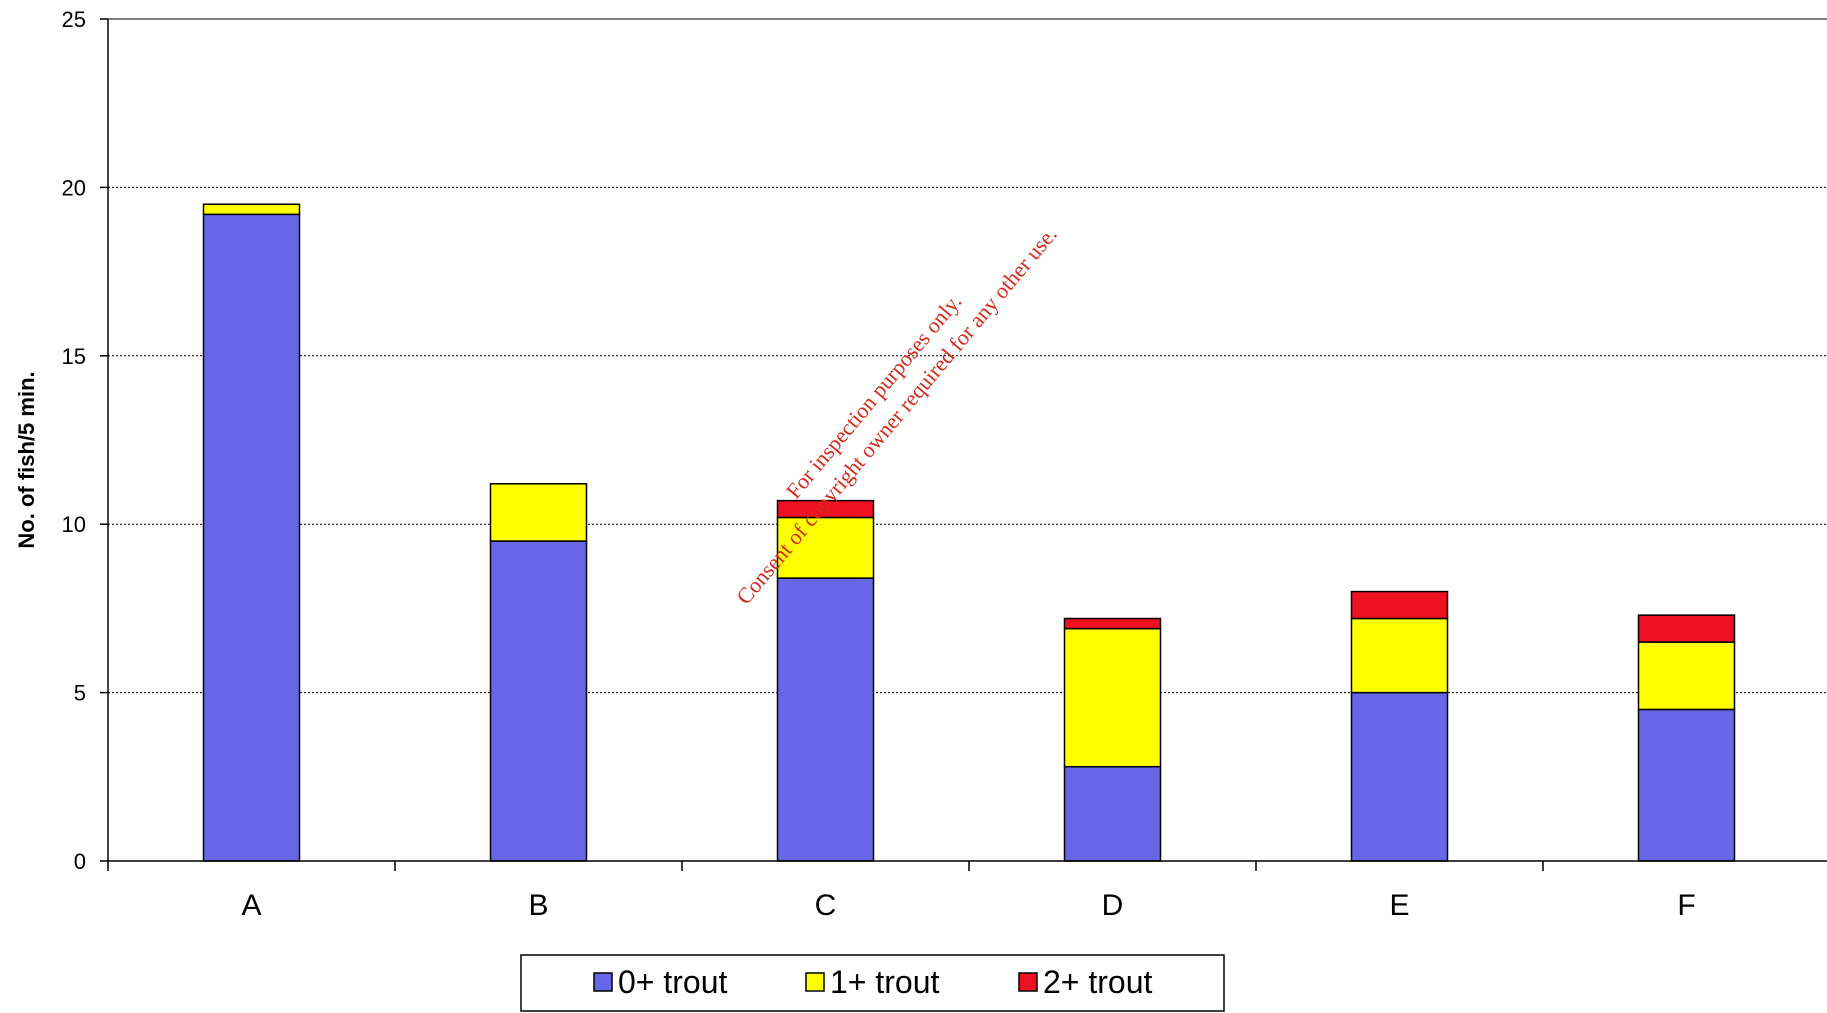 The height and width of the screenshot is (1013, 1827). I want to click on legend-box, so click(872, 983).